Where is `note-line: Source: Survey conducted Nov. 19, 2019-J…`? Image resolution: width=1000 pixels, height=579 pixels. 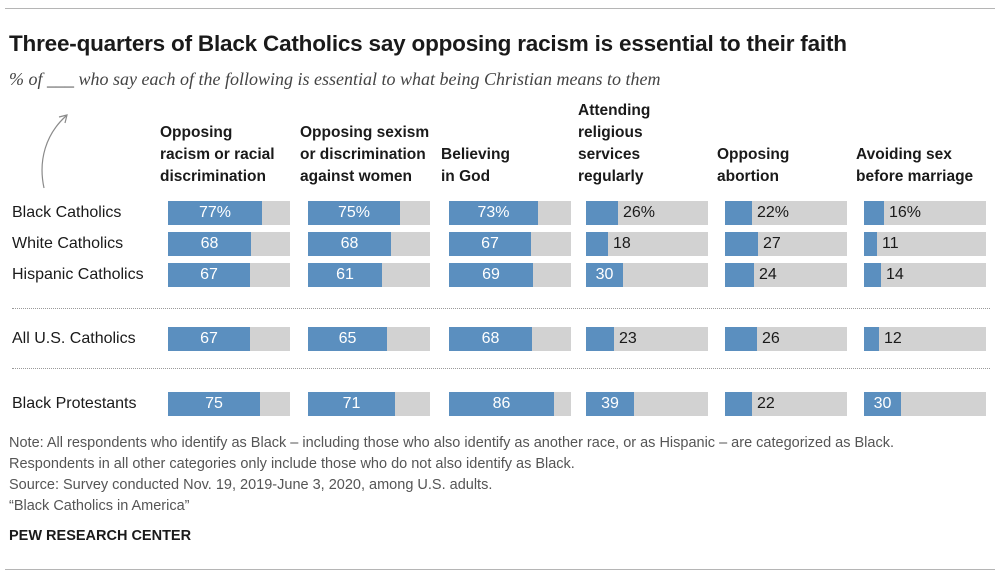 note-line: Source: Survey conducted Nov. 19, 2019-J… is located at coordinates (251, 485).